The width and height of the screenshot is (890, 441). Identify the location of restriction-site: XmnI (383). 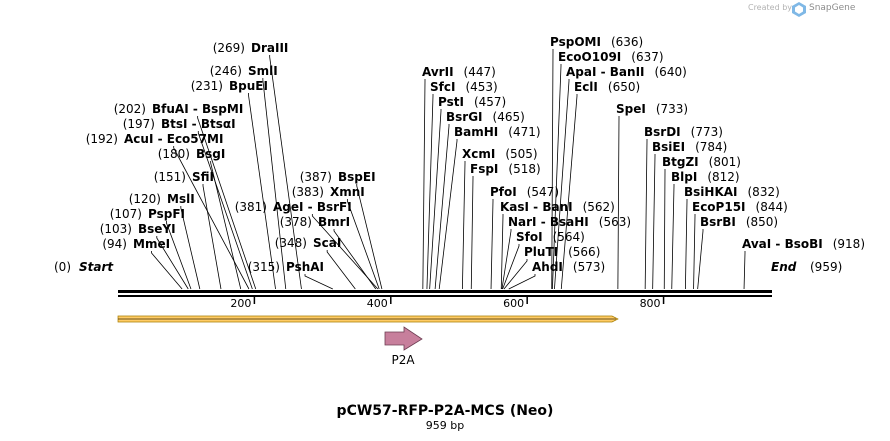
(328, 192).